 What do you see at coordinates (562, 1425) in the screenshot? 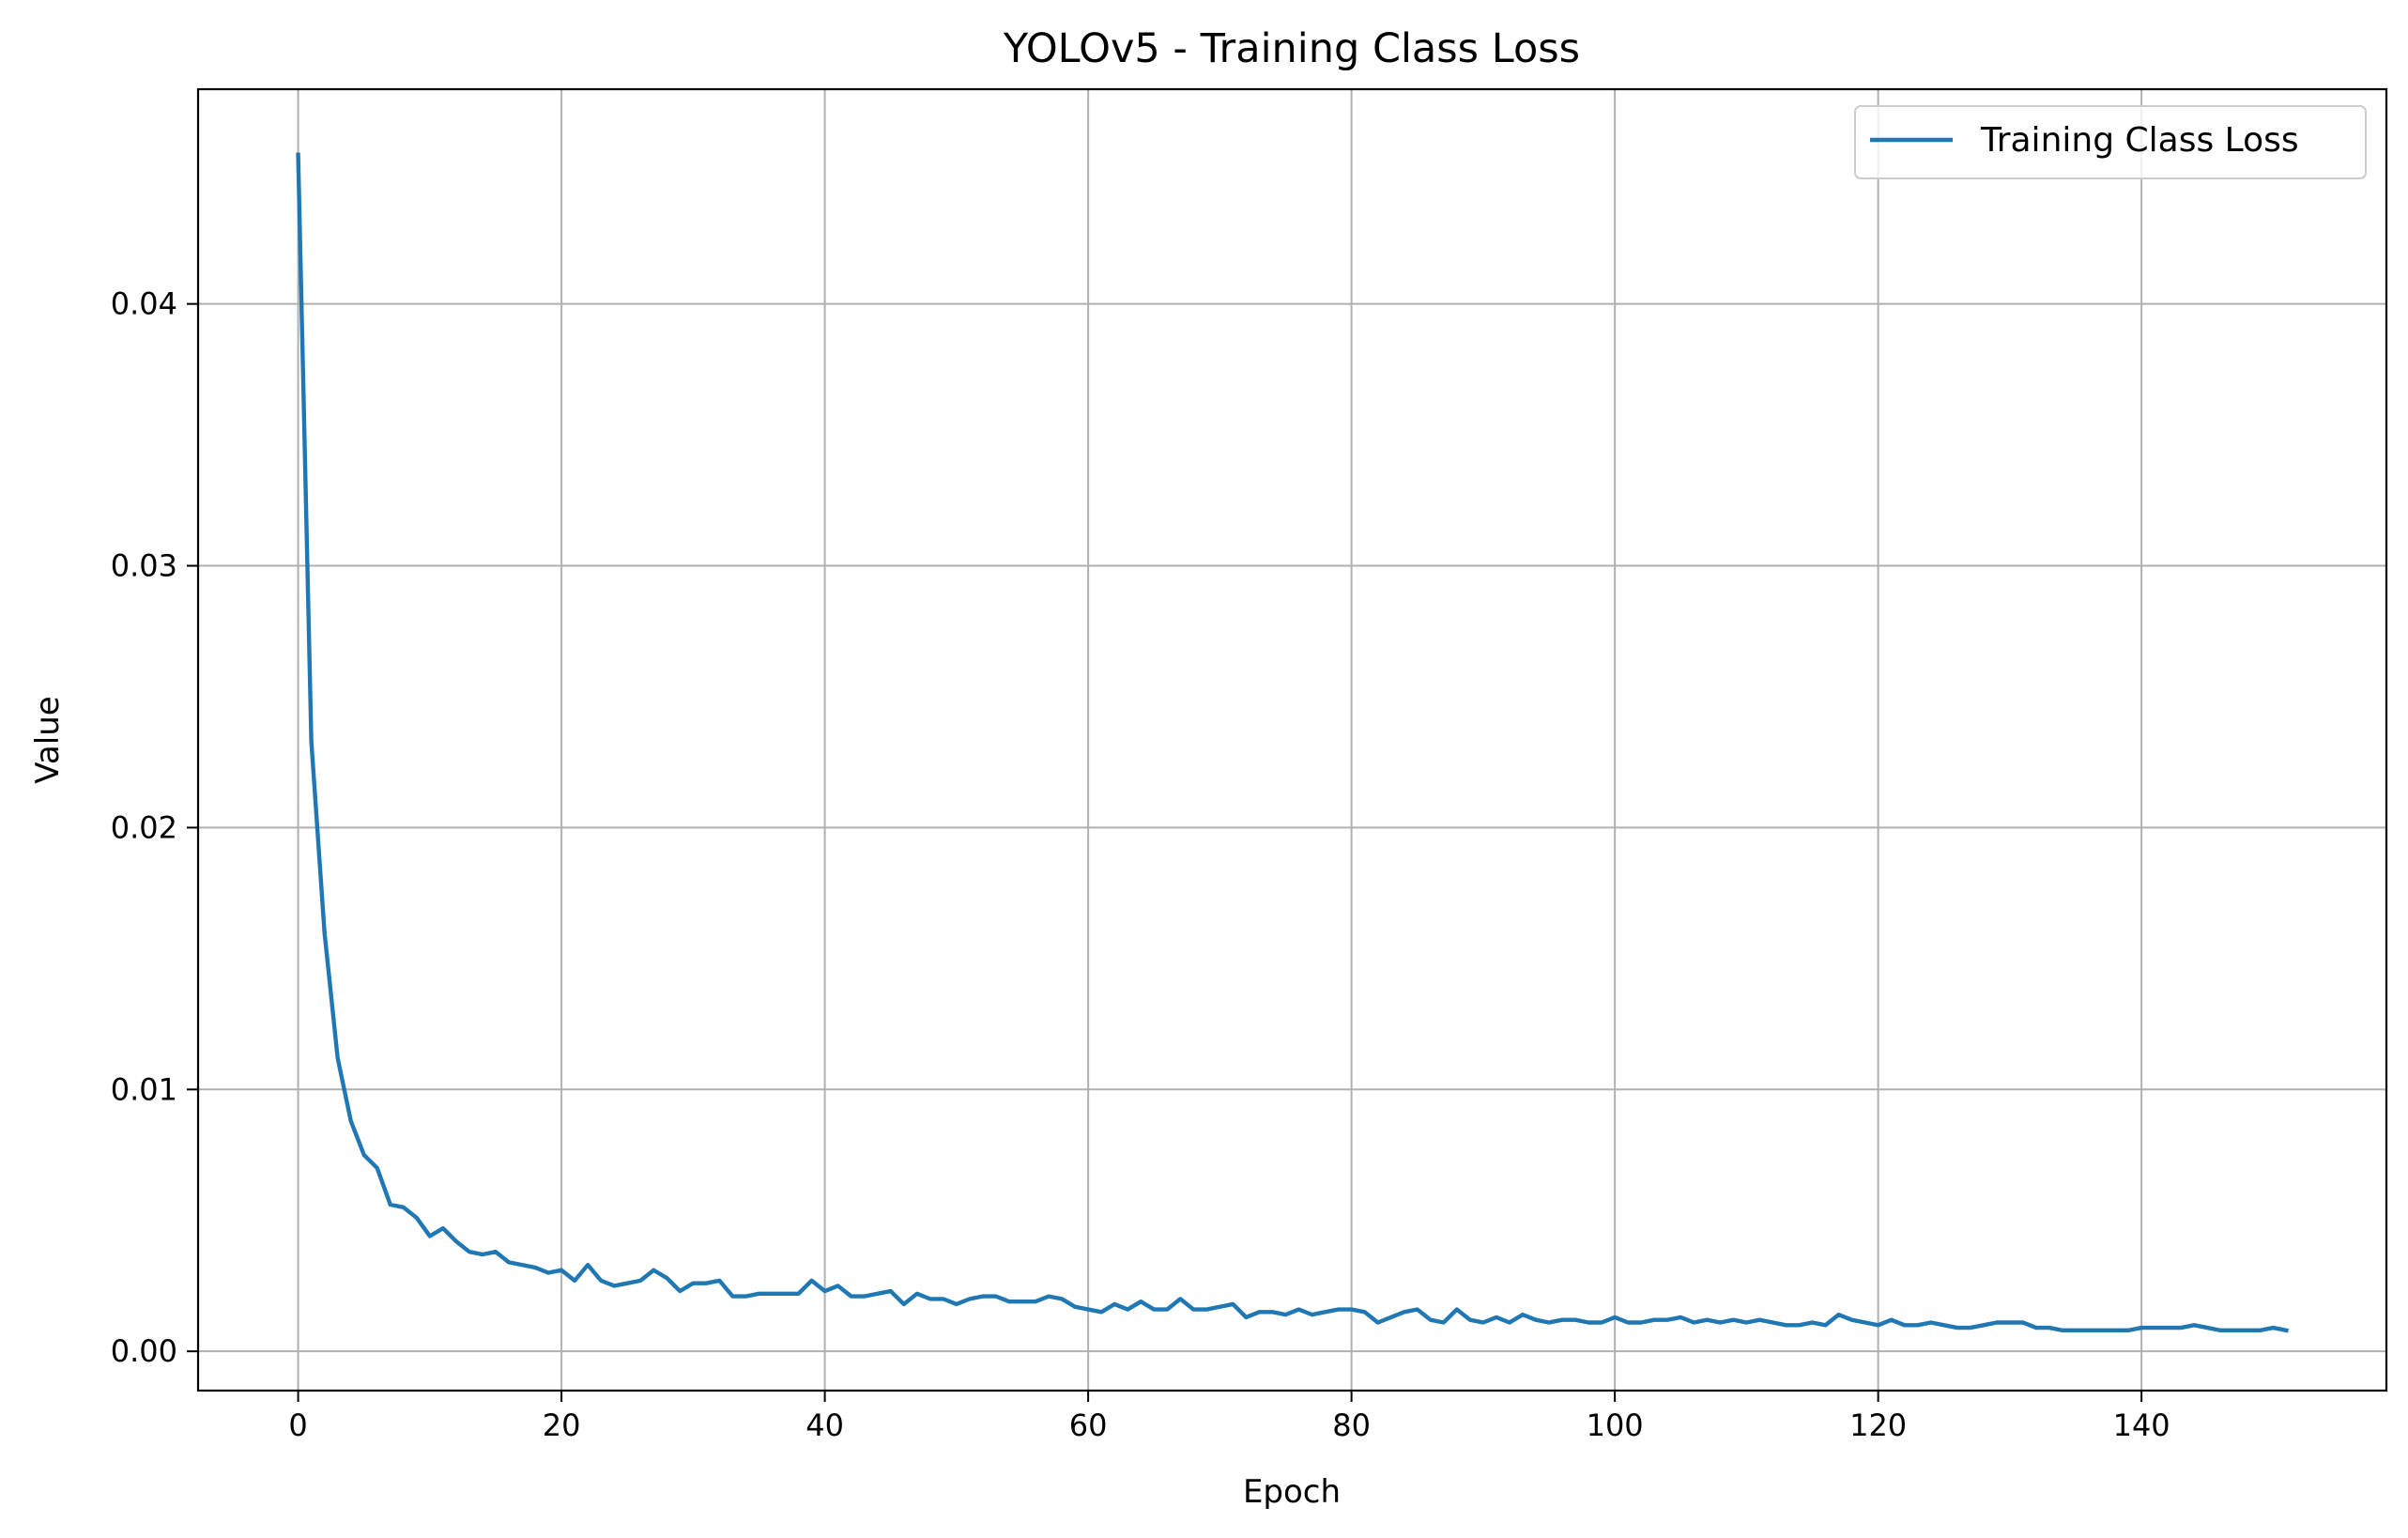
I see `x-tick-label: 20` at bounding box center [562, 1425].